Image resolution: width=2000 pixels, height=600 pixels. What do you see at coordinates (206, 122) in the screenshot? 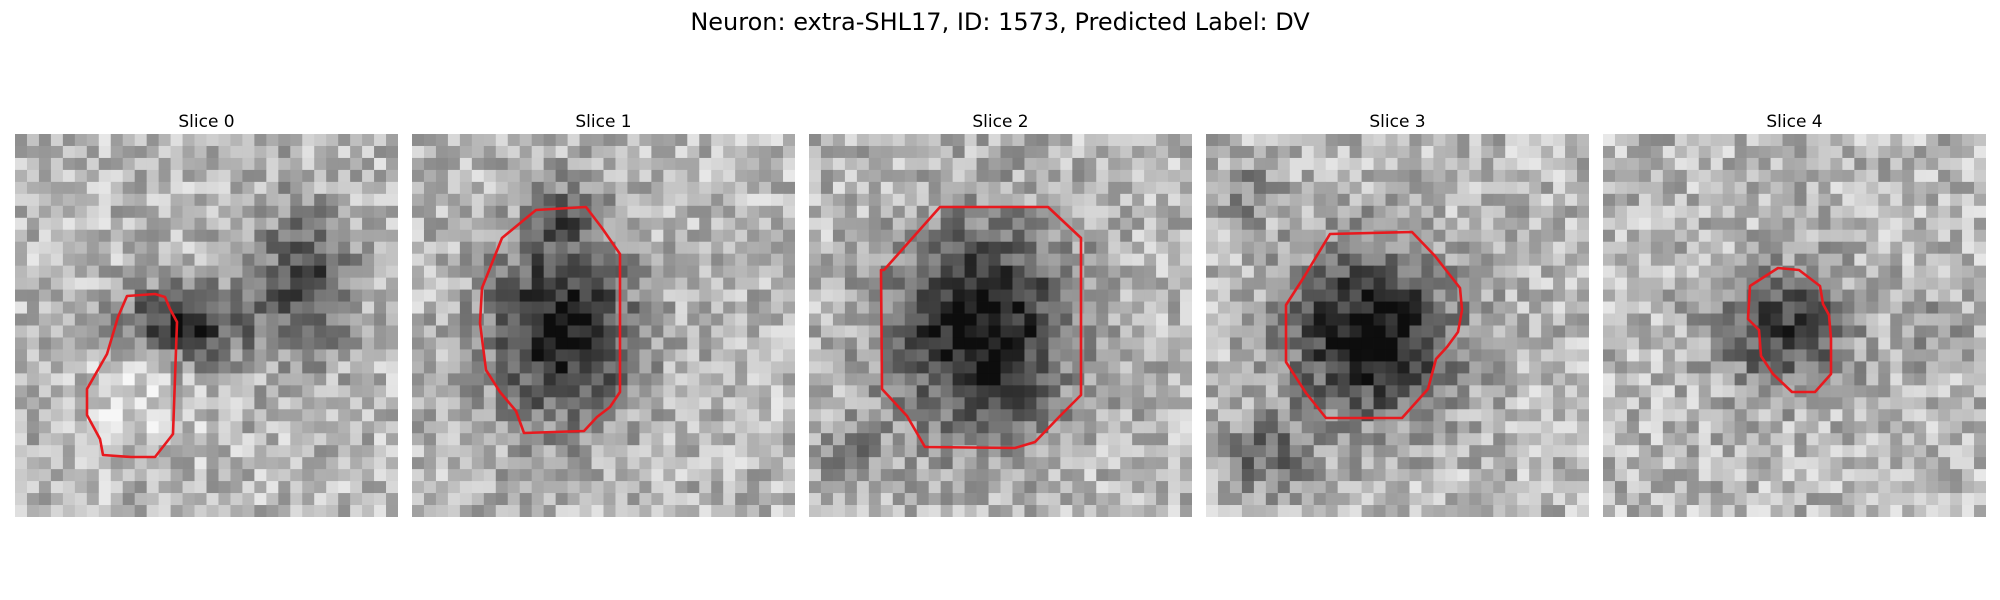
I see `slice-title-0: Slice 0` at bounding box center [206, 122].